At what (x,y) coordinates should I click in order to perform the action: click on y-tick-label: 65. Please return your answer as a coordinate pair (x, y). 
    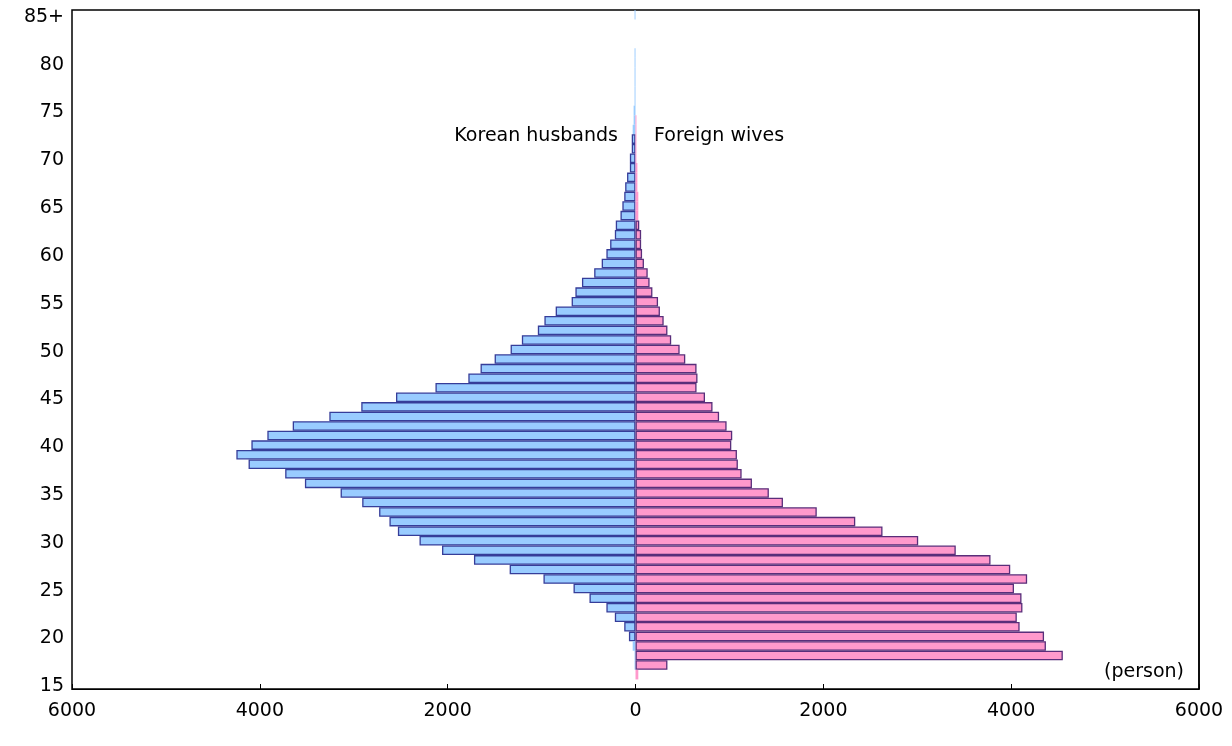
    Looking at the image, I should click on (51, 206).